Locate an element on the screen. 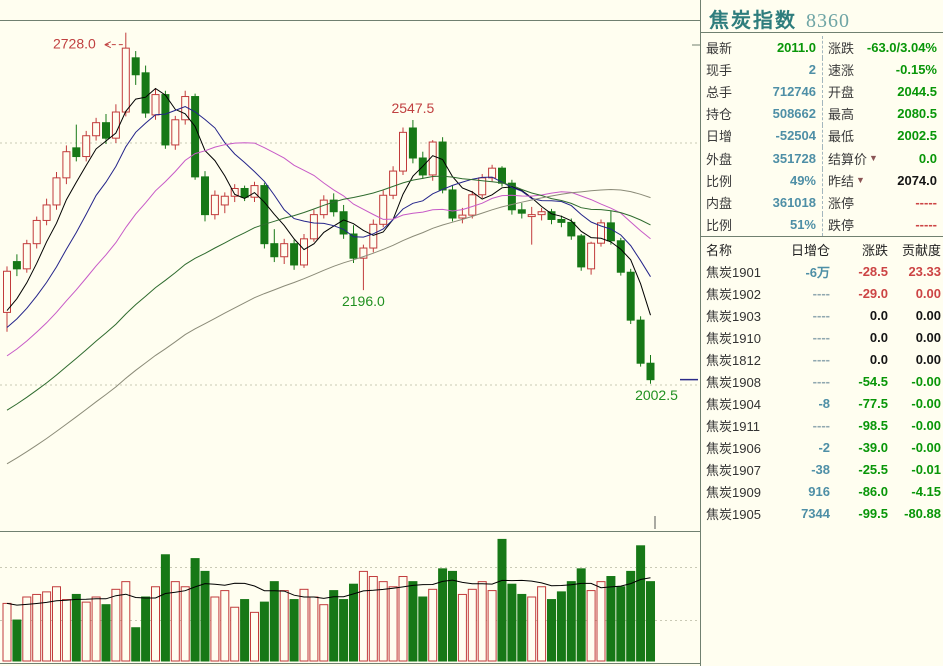 The height and width of the screenshot is (666, 943). quote-value: 2074.0 is located at coordinates (917, 180).